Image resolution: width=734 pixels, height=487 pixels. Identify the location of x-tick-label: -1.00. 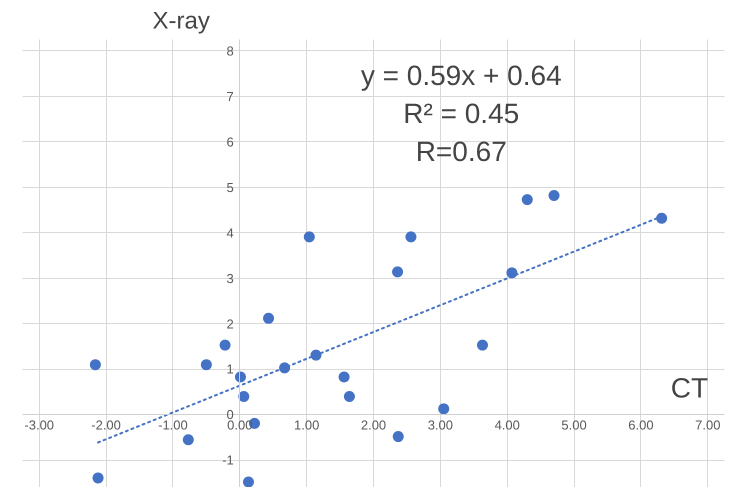
(173, 425).